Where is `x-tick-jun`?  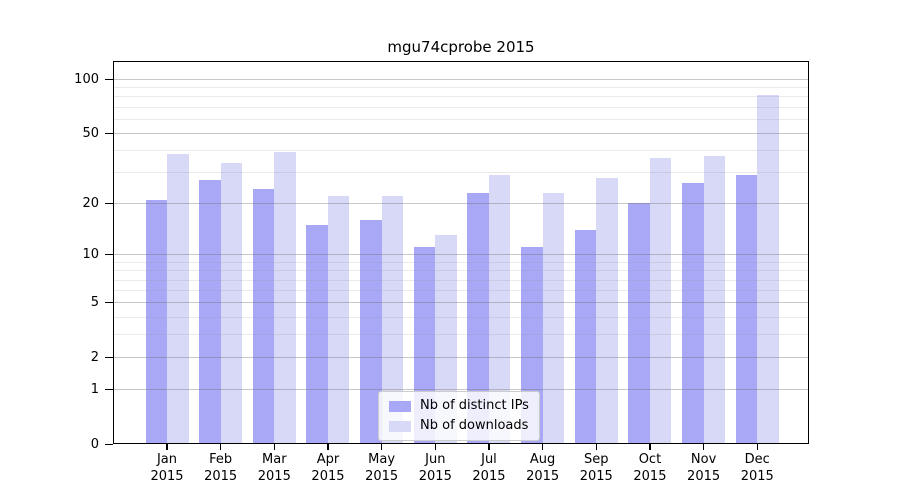
x-tick-jun is located at coordinates (435, 447).